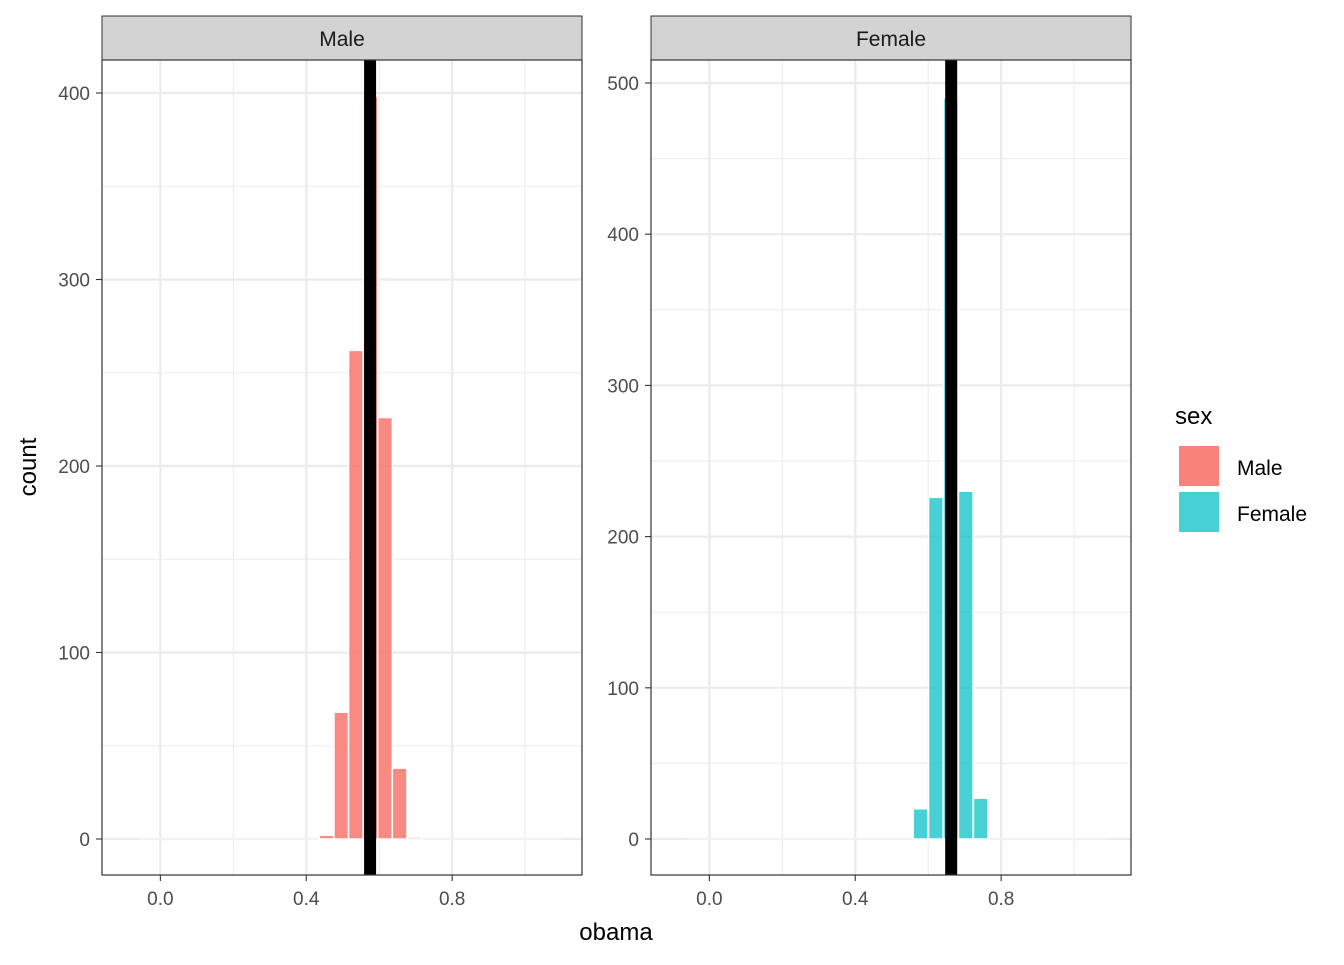  Describe the element at coordinates (1260, 468) in the screenshot. I see `legend-label-male: Male` at that location.